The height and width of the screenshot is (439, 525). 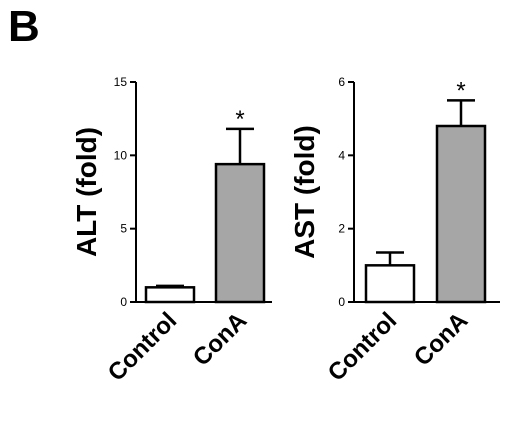 What do you see at coordinates (341, 155) in the screenshot?
I see `y-tick-label: 4` at bounding box center [341, 155].